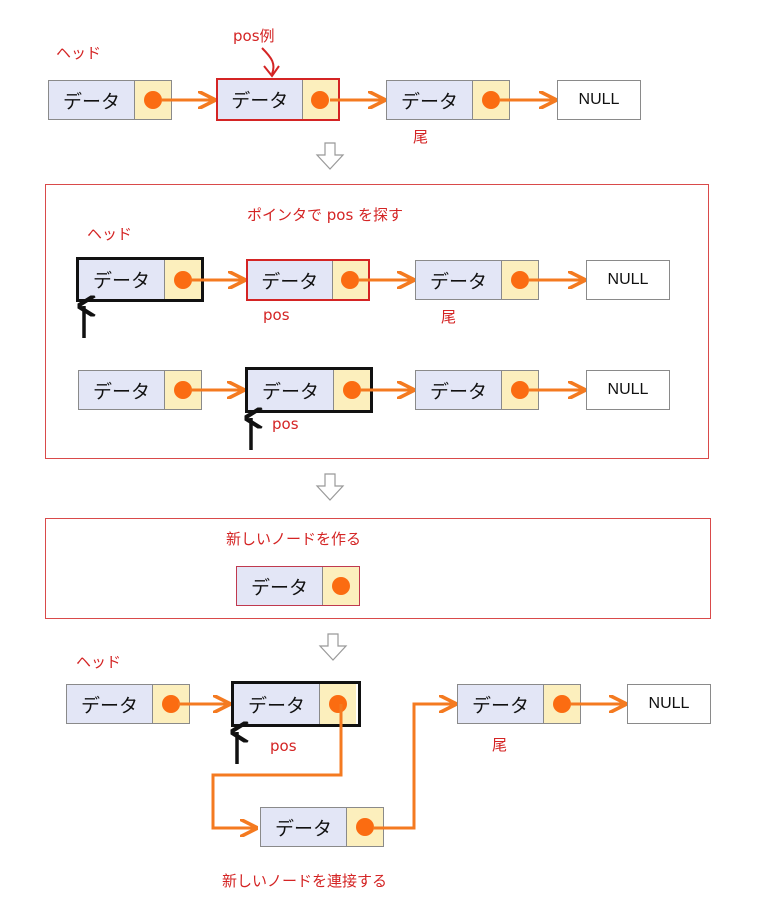  I want to click on list-node-pos-example: データ, so click(278, 99).